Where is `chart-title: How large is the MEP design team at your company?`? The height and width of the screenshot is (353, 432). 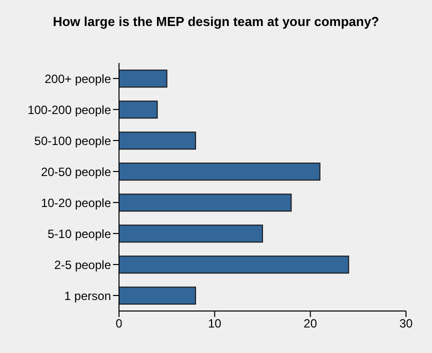 chart-title: How large is the MEP design team at your company? is located at coordinates (216, 21).